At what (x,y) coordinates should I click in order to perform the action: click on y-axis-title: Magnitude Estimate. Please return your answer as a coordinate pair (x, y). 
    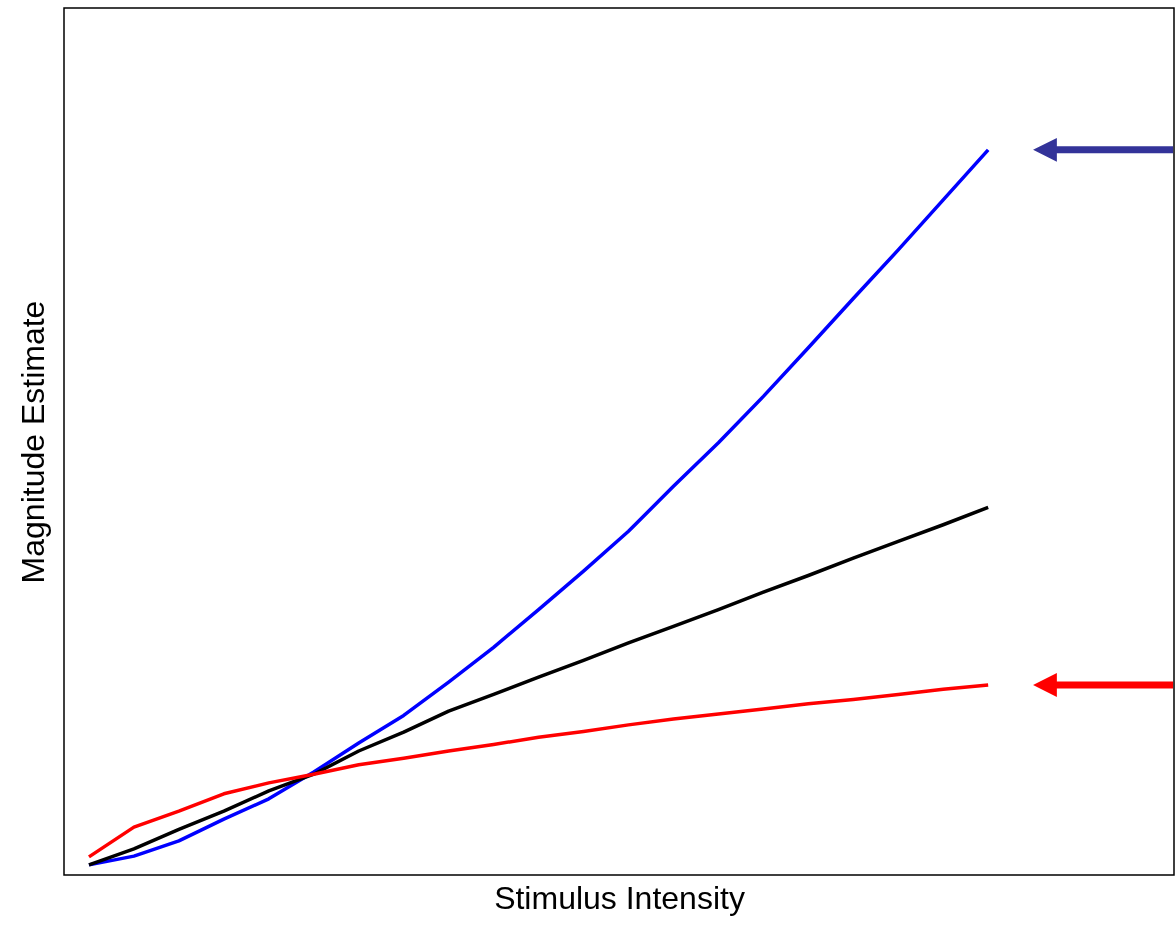
    Looking at the image, I should click on (32, 442).